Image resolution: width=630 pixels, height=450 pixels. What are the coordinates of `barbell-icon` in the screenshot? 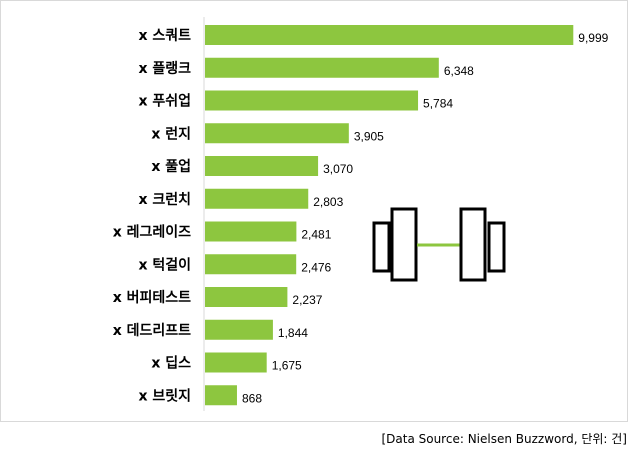 It's located at (439, 244).